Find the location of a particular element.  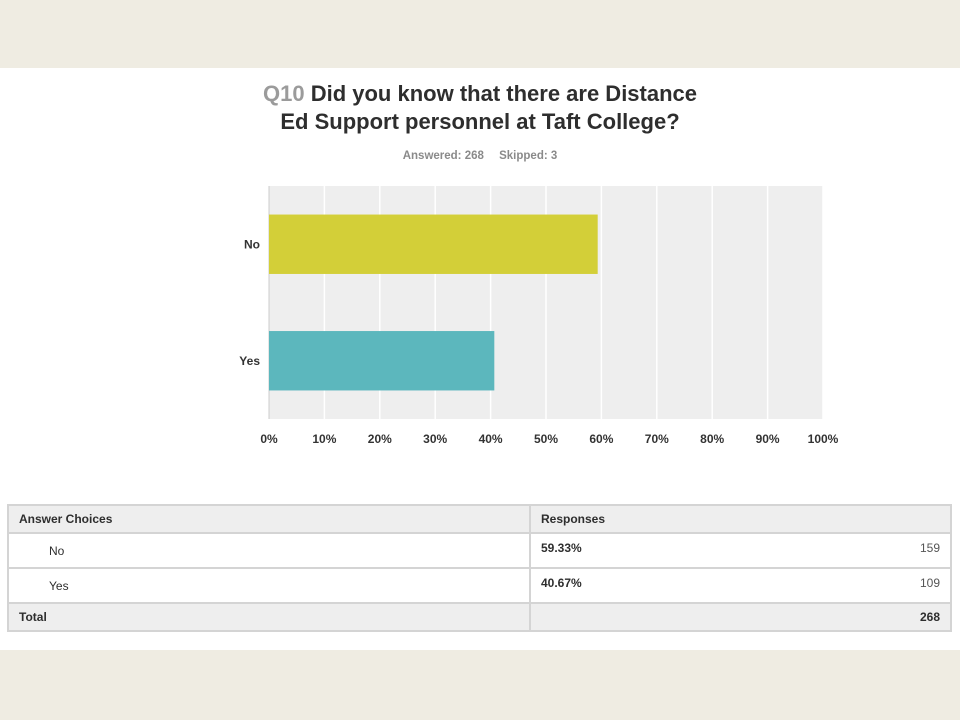

response-percent: 59.33% is located at coordinates (561, 547).